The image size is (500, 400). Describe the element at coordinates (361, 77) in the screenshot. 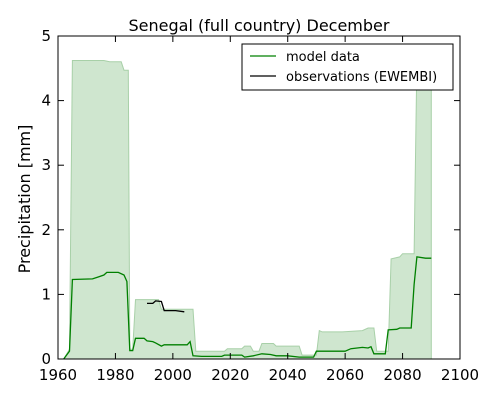

I see `legend-label-observations: observations (EWEMBI)` at that location.